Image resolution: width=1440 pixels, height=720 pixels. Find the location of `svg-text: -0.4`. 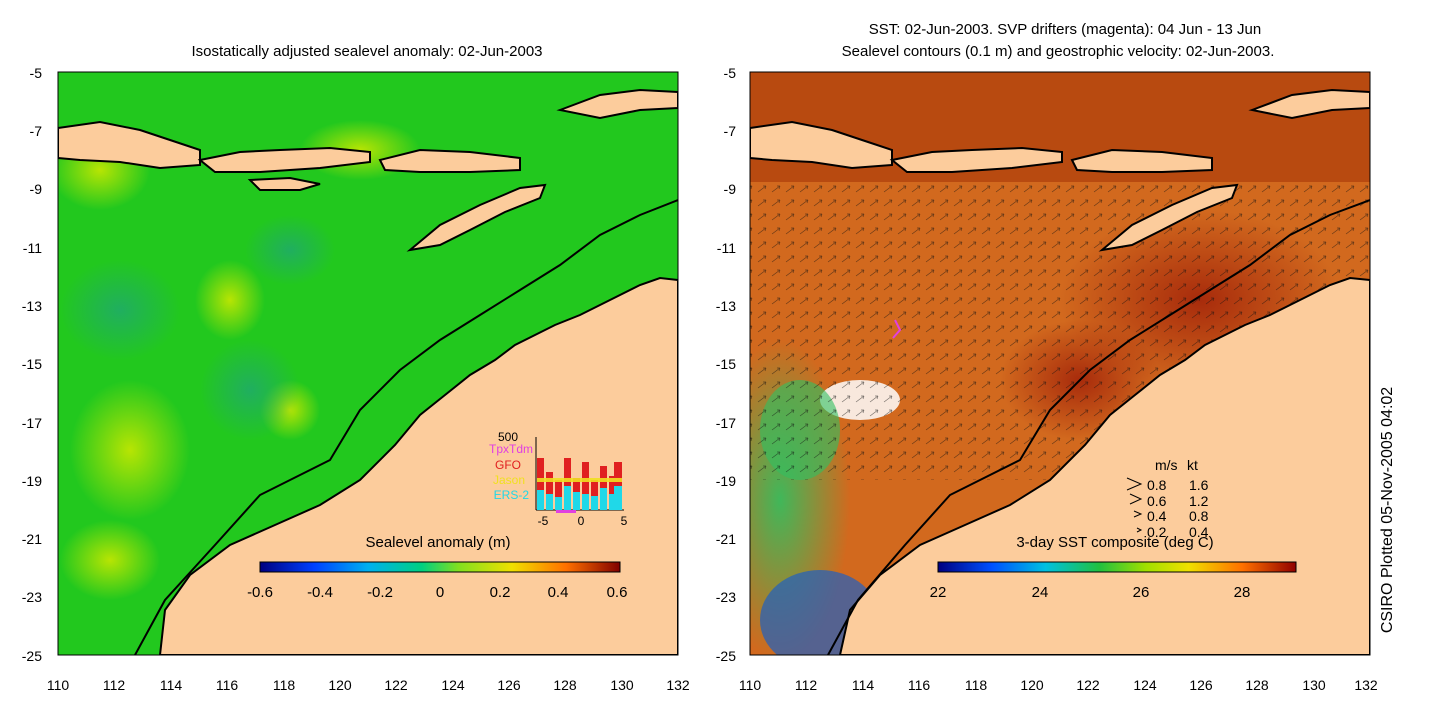

svg-text: -0.4 is located at coordinates (320, 592).